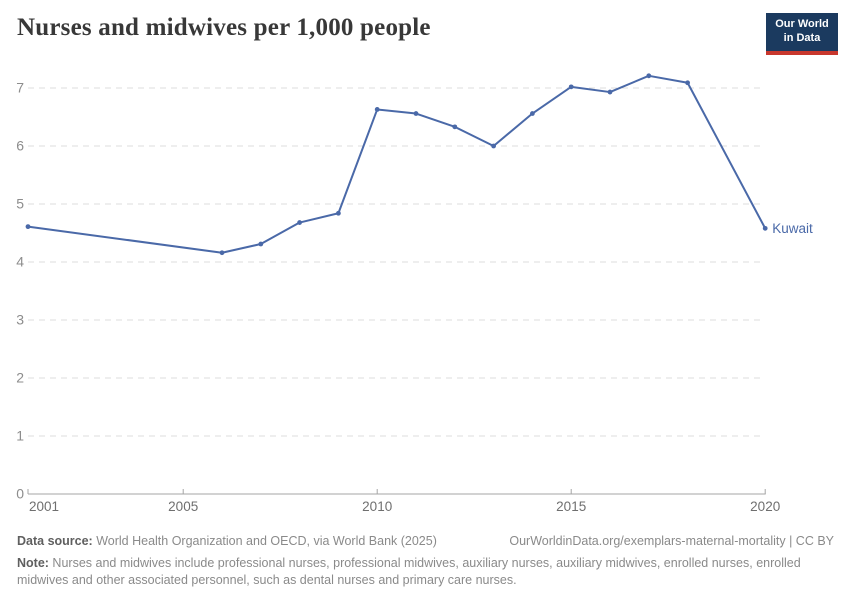  I want to click on chart-title: Nurses and midwives per 1,000 people, so click(224, 27).